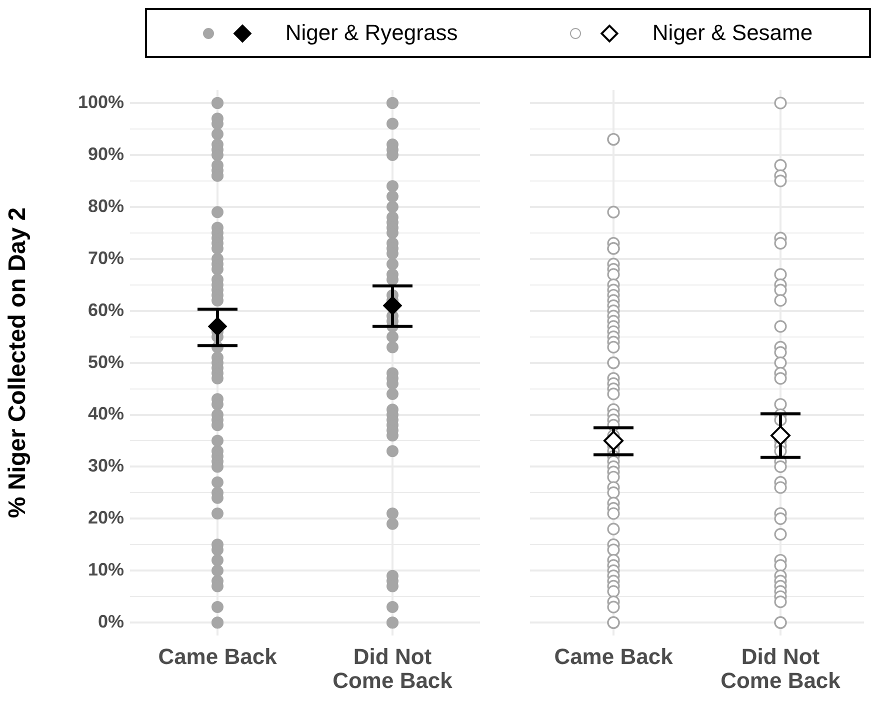 The height and width of the screenshot is (708, 875). Describe the element at coordinates (106, 310) in the screenshot. I see `y-tick-label: 60%` at that location.